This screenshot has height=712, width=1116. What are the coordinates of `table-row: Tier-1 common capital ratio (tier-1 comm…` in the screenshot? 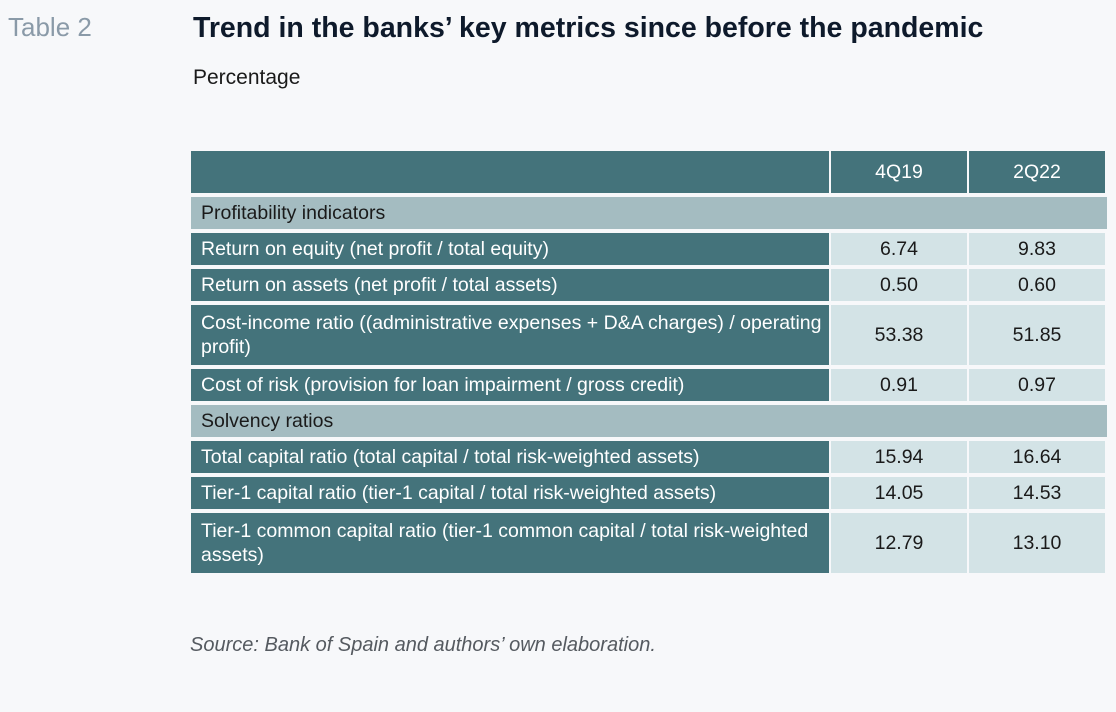 It's located at (649, 543).